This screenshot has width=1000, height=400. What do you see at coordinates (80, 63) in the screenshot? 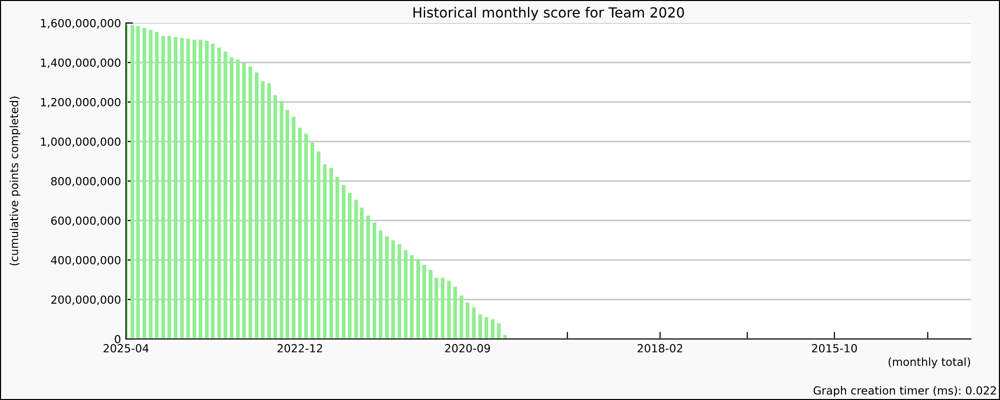
I see `y-tick-label: 1,400,000,000` at bounding box center [80, 63].